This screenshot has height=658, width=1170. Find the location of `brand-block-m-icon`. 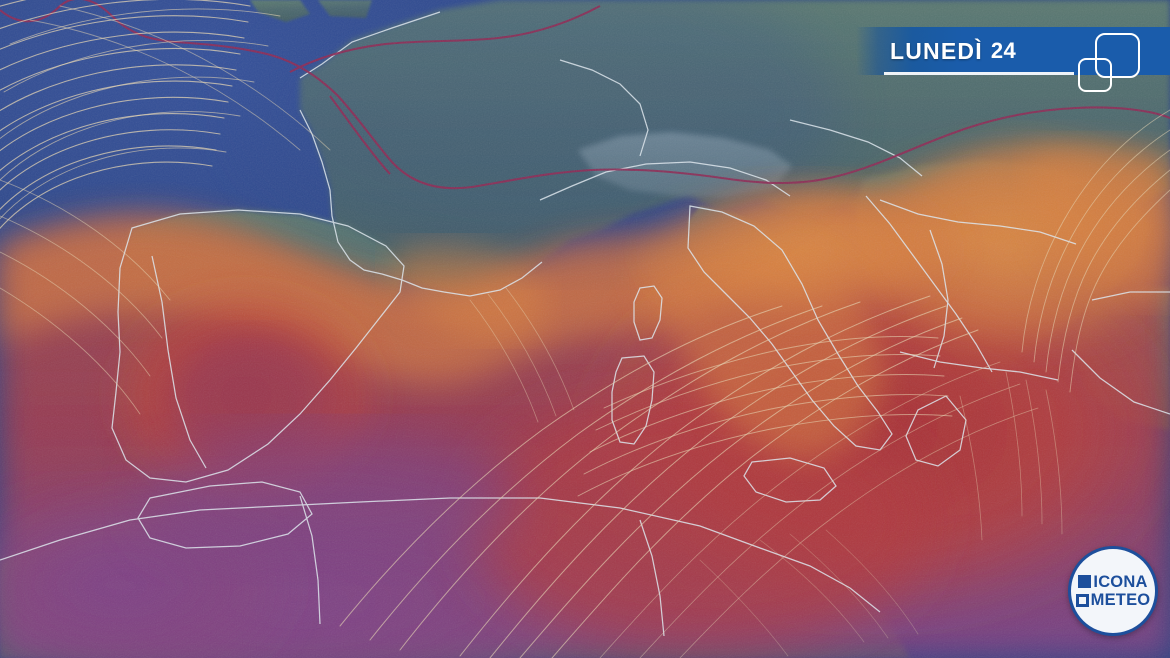

brand-block-m-icon is located at coordinates (1082, 600).